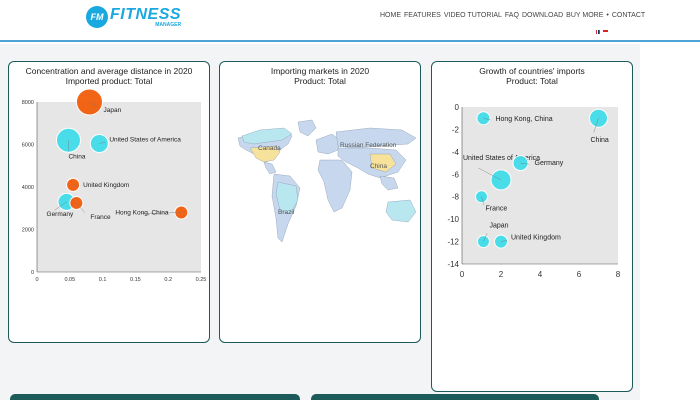 This screenshot has width=700, height=400. What do you see at coordinates (307, 128) in the screenshot?
I see `map-greenland` at bounding box center [307, 128].